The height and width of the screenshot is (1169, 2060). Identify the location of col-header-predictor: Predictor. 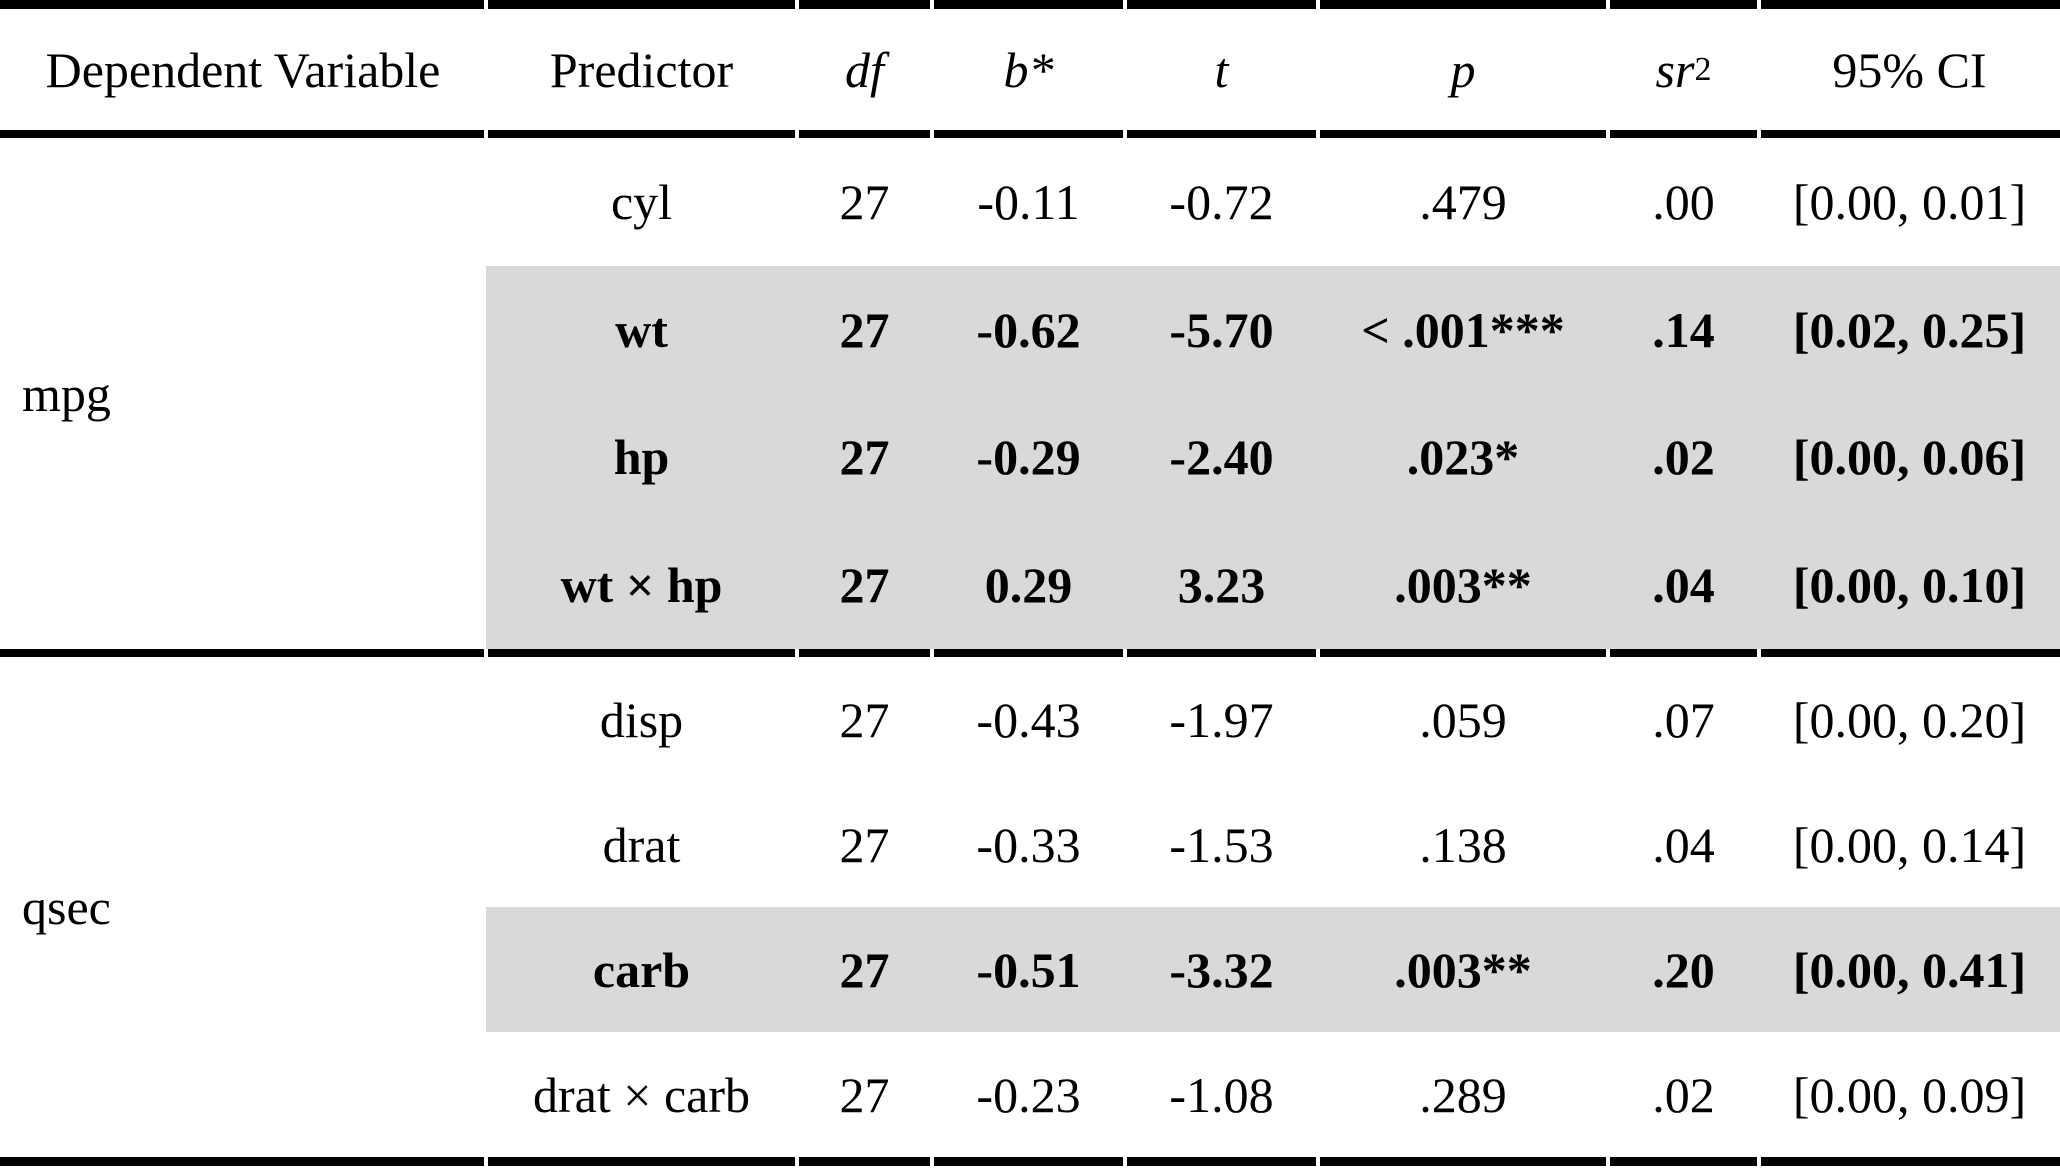
(641, 69).